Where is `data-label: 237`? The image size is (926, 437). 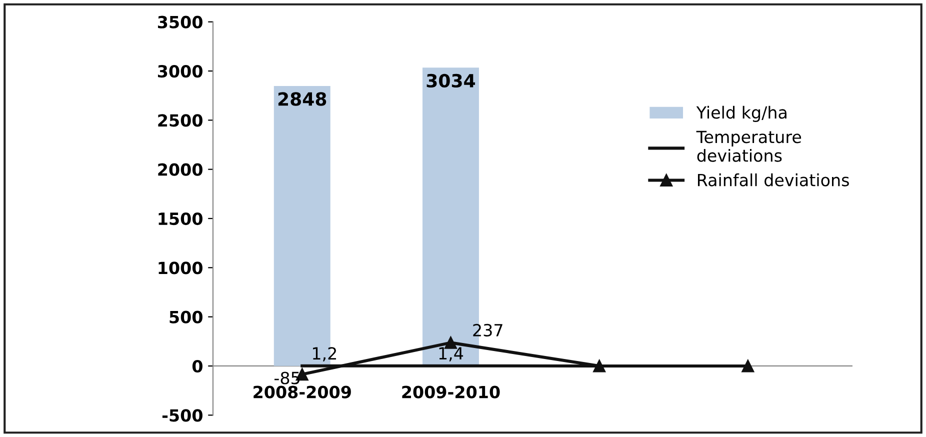
data-label: 237 is located at coordinates (487, 330).